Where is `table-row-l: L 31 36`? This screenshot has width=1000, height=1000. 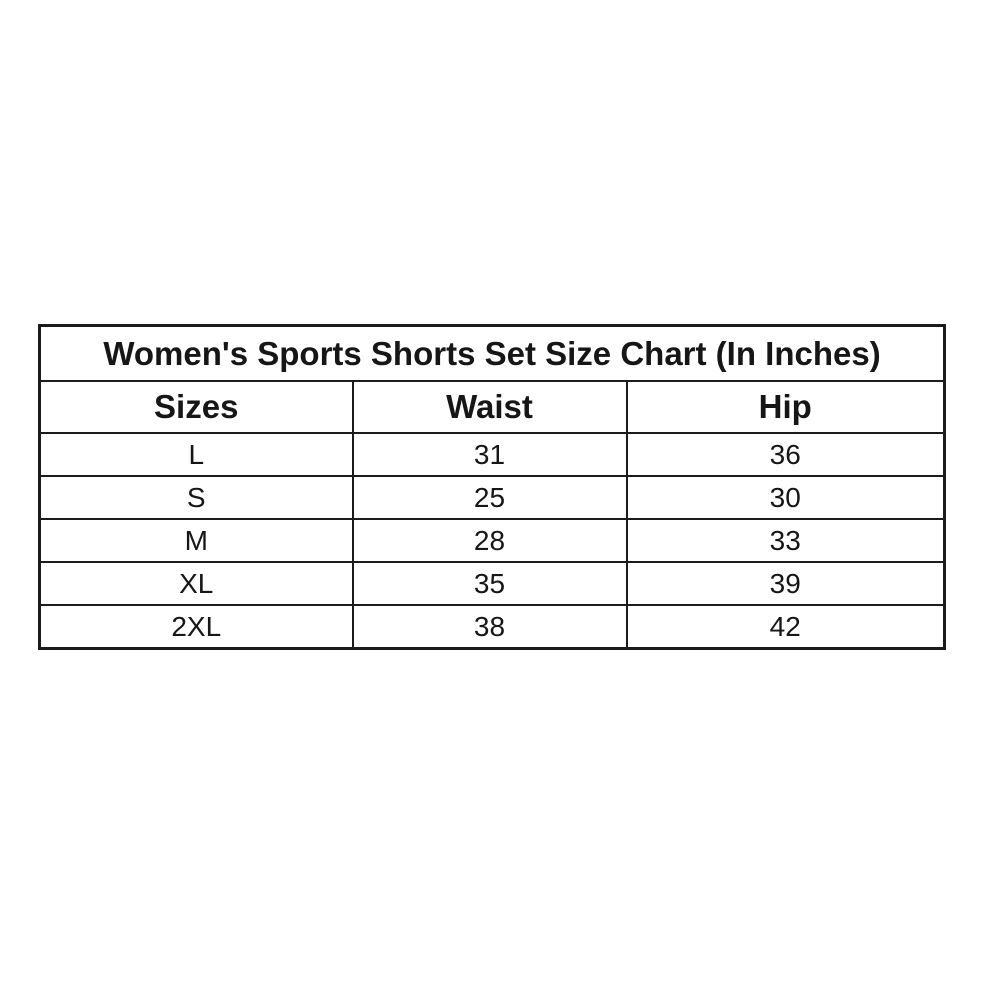 table-row-l: L 31 36 is located at coordinates (492, 454).